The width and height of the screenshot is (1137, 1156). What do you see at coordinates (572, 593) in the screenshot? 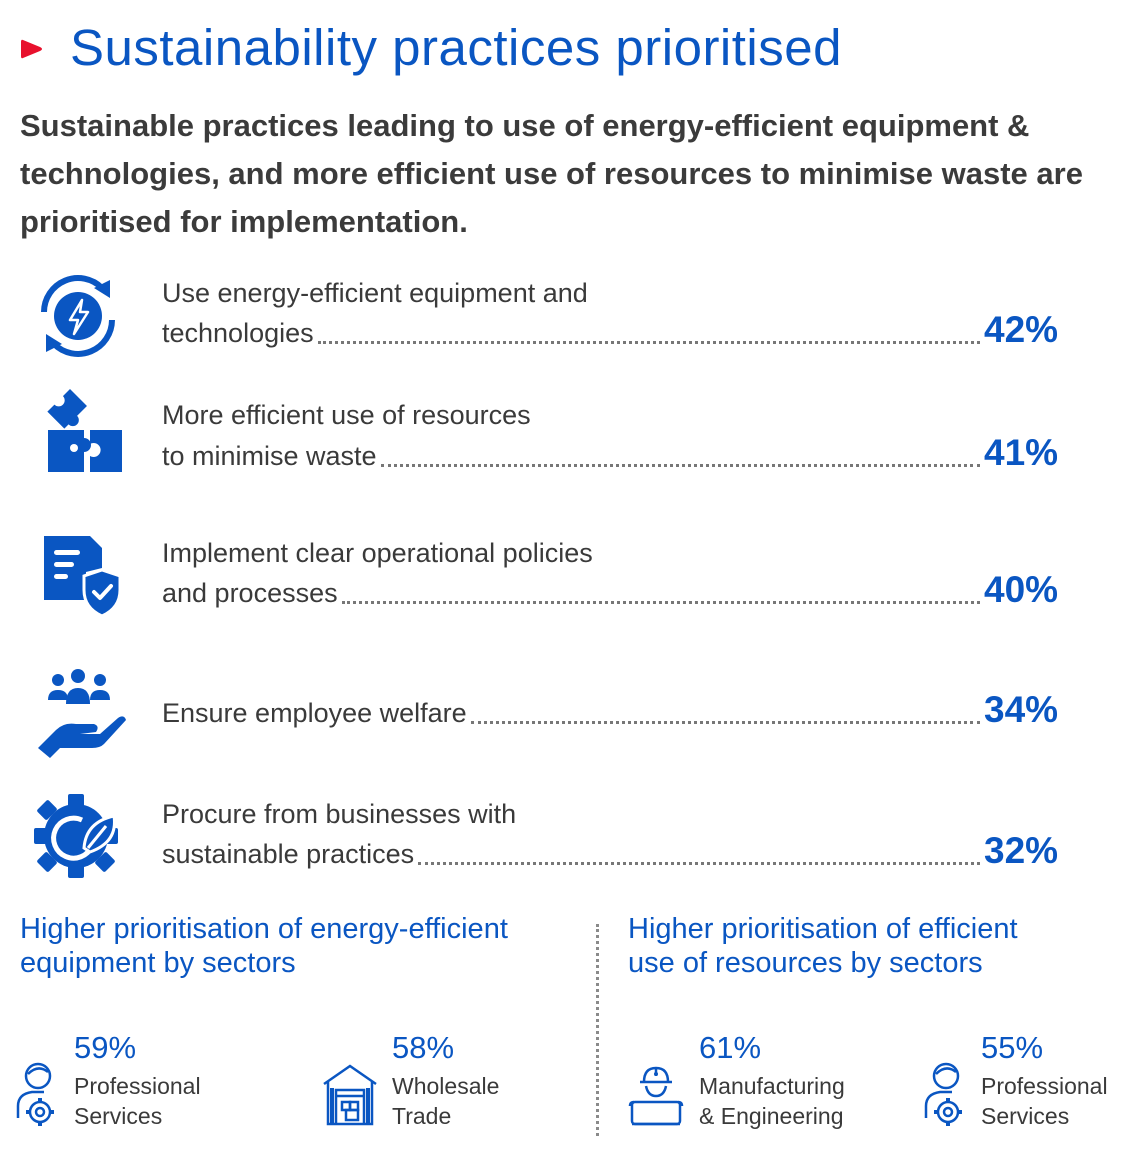
I see `item-row: and processes` at bounding box center [572, 593].